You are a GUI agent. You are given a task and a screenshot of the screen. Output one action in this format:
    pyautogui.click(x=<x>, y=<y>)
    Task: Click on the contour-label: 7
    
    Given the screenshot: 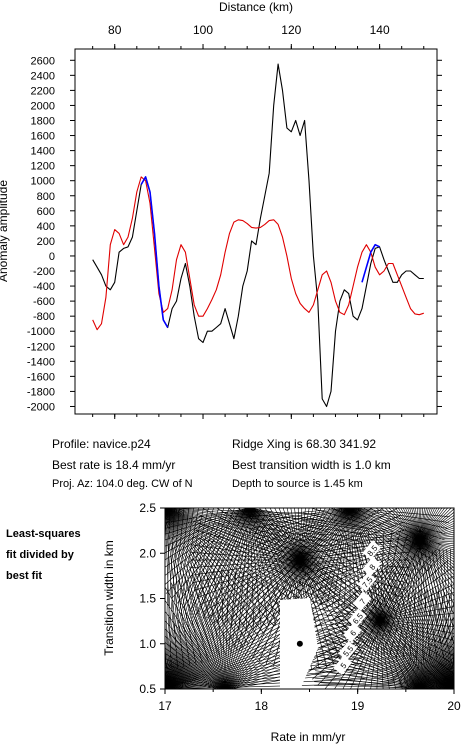 What is the action you would take?
    pyautogui.click(x=362, y=601)
    